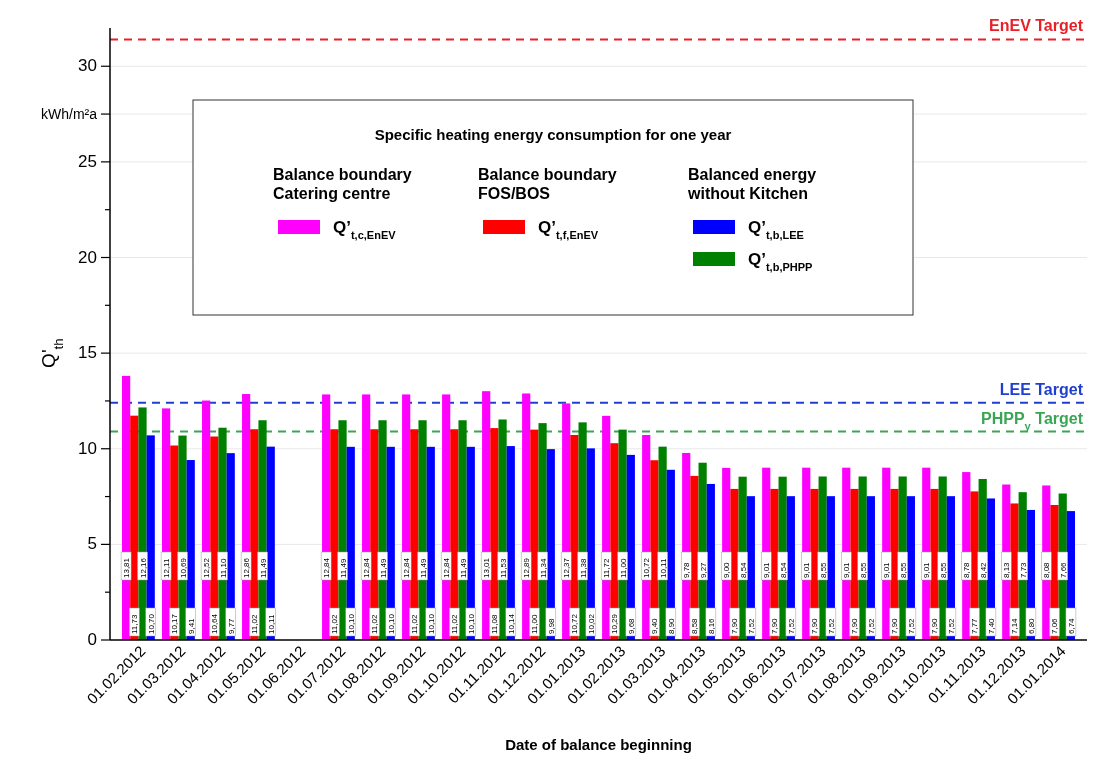  I want to click on data-label: 11,34, so click(543, 568).